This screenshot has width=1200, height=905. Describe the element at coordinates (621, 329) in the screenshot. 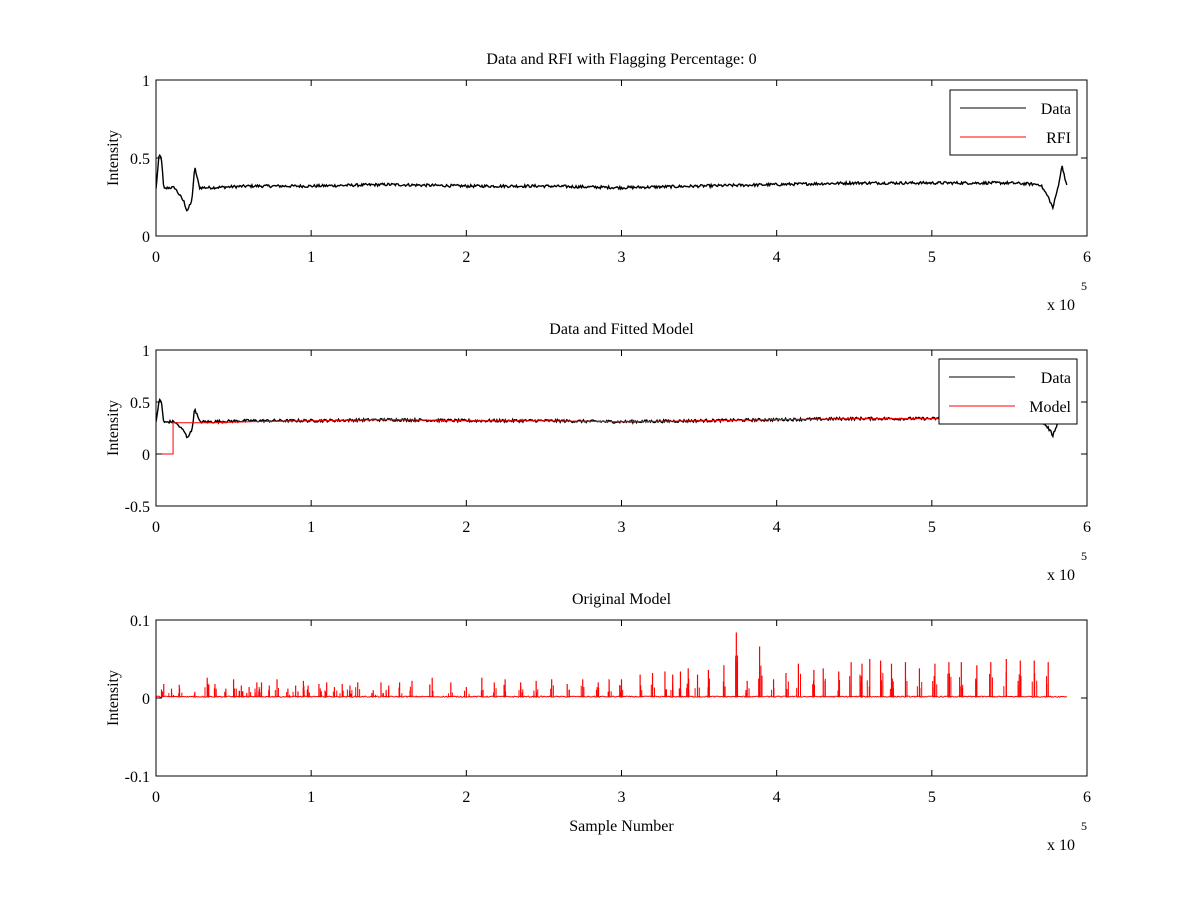

I see `chart-title: Data and Fitted Model` at that location.